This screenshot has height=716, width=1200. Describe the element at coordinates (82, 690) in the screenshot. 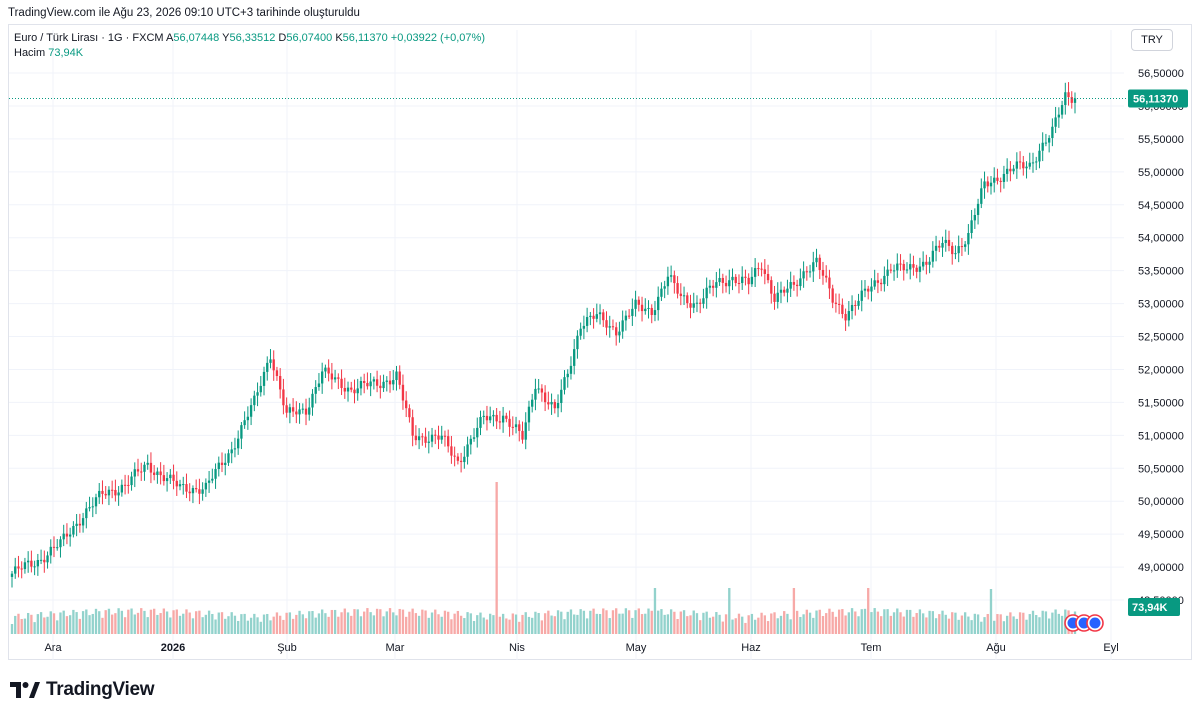

I see `tradingview-logo: TradingView` at that location.